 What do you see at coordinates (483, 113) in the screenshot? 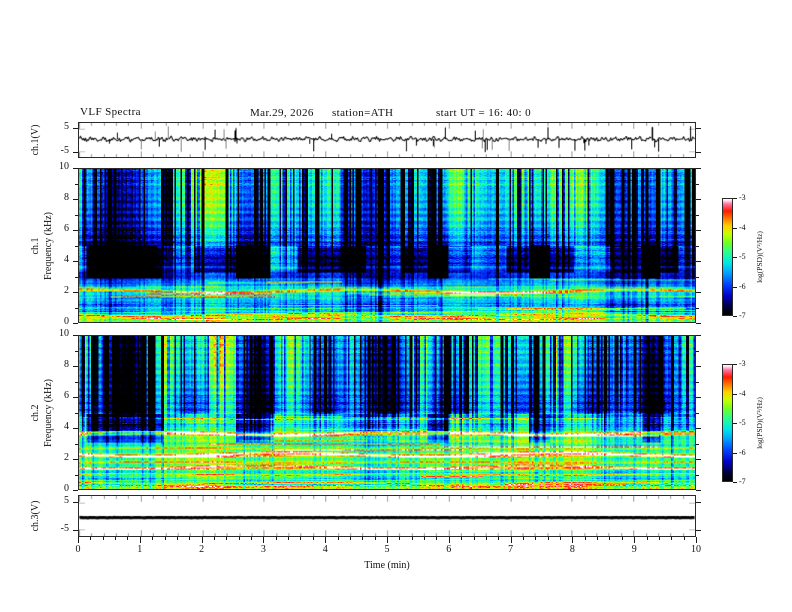
I see `start-ut-label: start UT = 16: 40: 0` at bounding box center [483, 113].